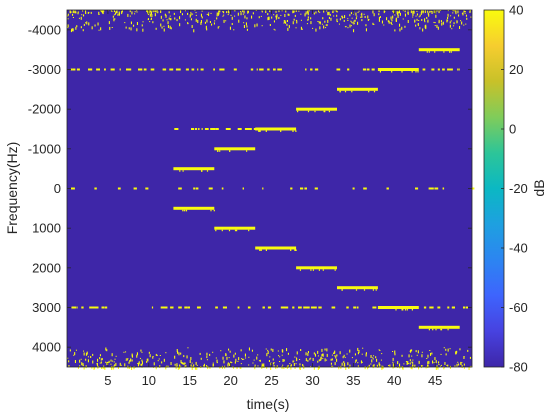  What do you see at coordinates (46, 228) in the screenshot?
I see `y-tick-label: 1000` at bounding box center [46, 228].